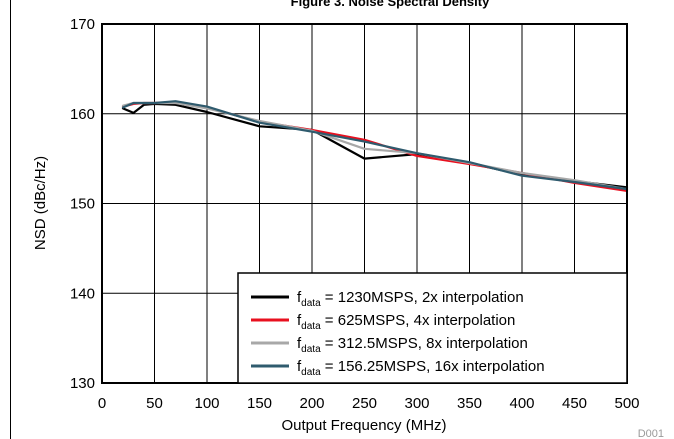 The image size is (674, 439). I want to click on legend-label-0: fdata = 1230MSPS, 2x interpolation, so click(410, 299).